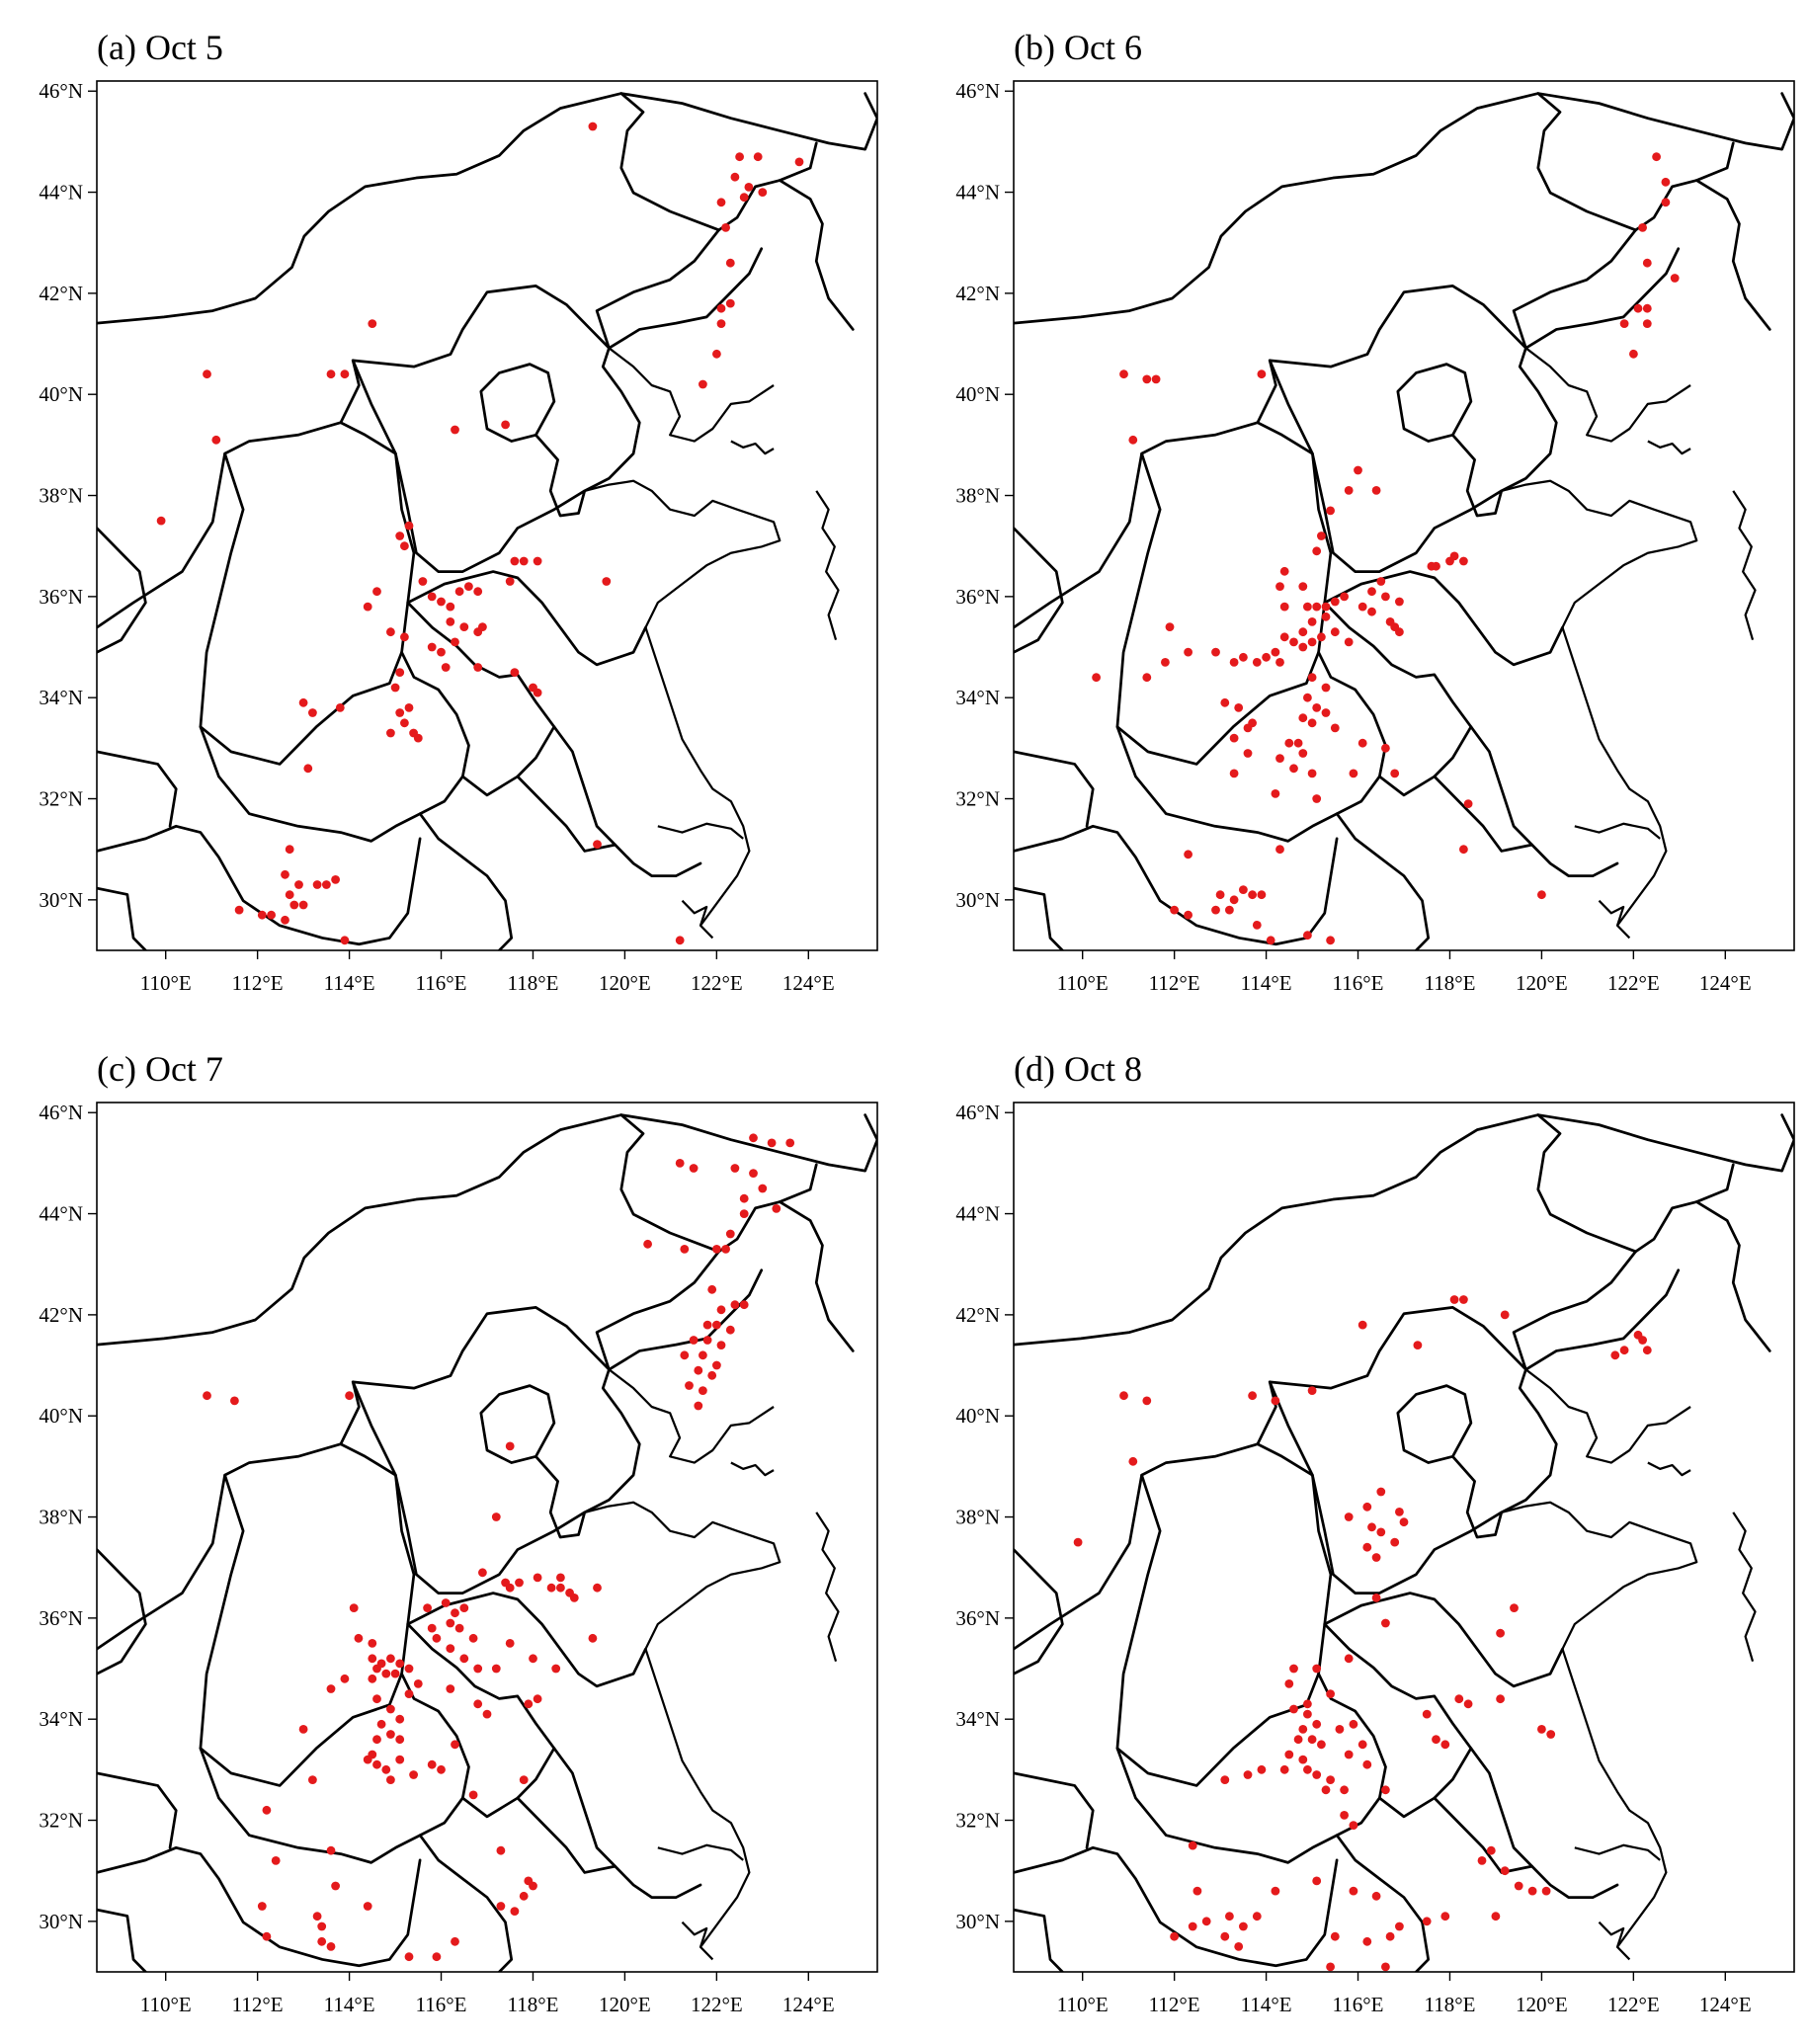 The image size is (1809, 2044). Describe the element at coordinates (61, 597) in the screenshot. I see `y-tick-label: 36°N` at that location.